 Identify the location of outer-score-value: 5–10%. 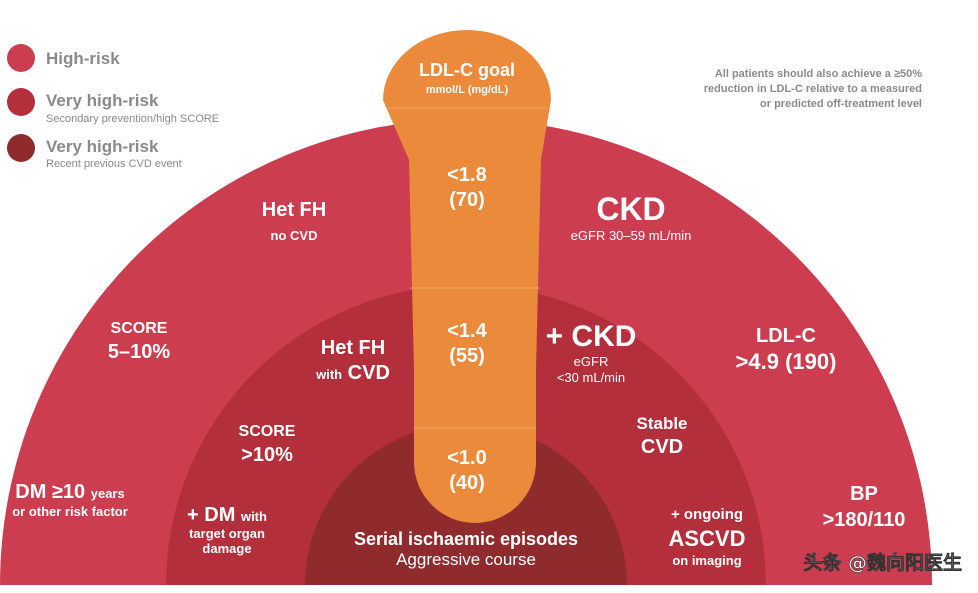
(139, 352).